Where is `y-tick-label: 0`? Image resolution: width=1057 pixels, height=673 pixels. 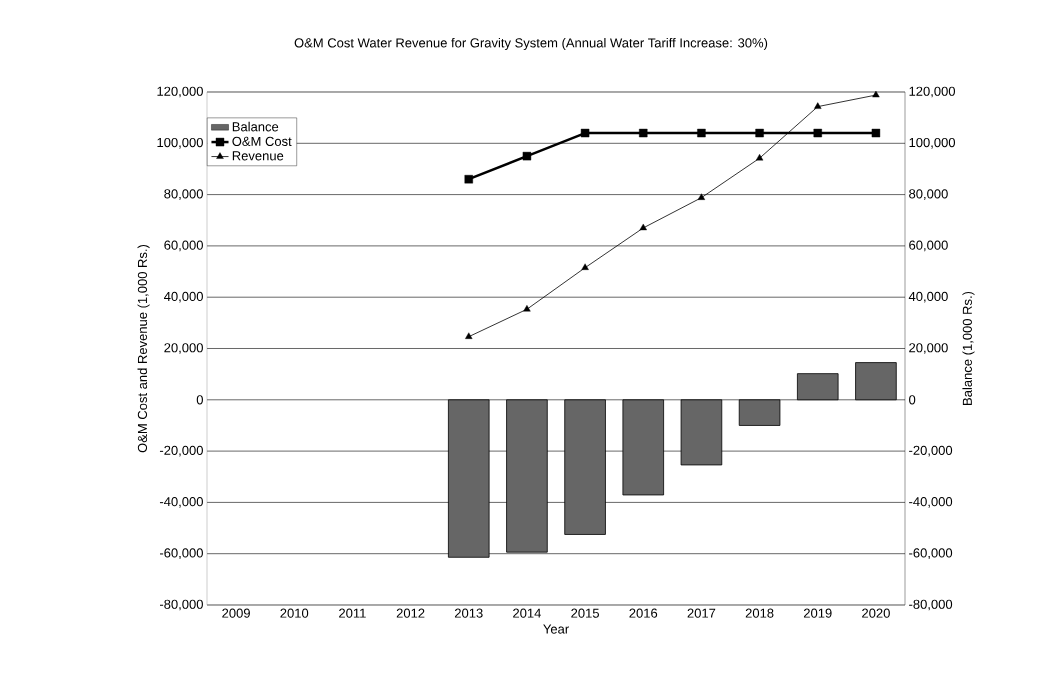
y-tick-label: 0 is located at coordinates (199, 400).